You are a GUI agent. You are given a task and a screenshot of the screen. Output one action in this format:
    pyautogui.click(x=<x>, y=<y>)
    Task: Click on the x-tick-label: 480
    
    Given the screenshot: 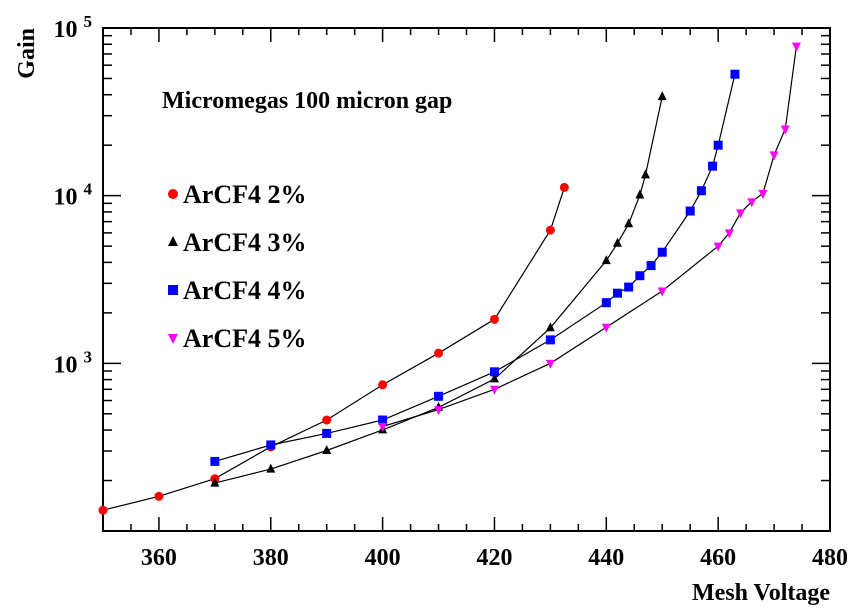 What is the action you would take?
    pyautogui.click(x=830, y=558)
    